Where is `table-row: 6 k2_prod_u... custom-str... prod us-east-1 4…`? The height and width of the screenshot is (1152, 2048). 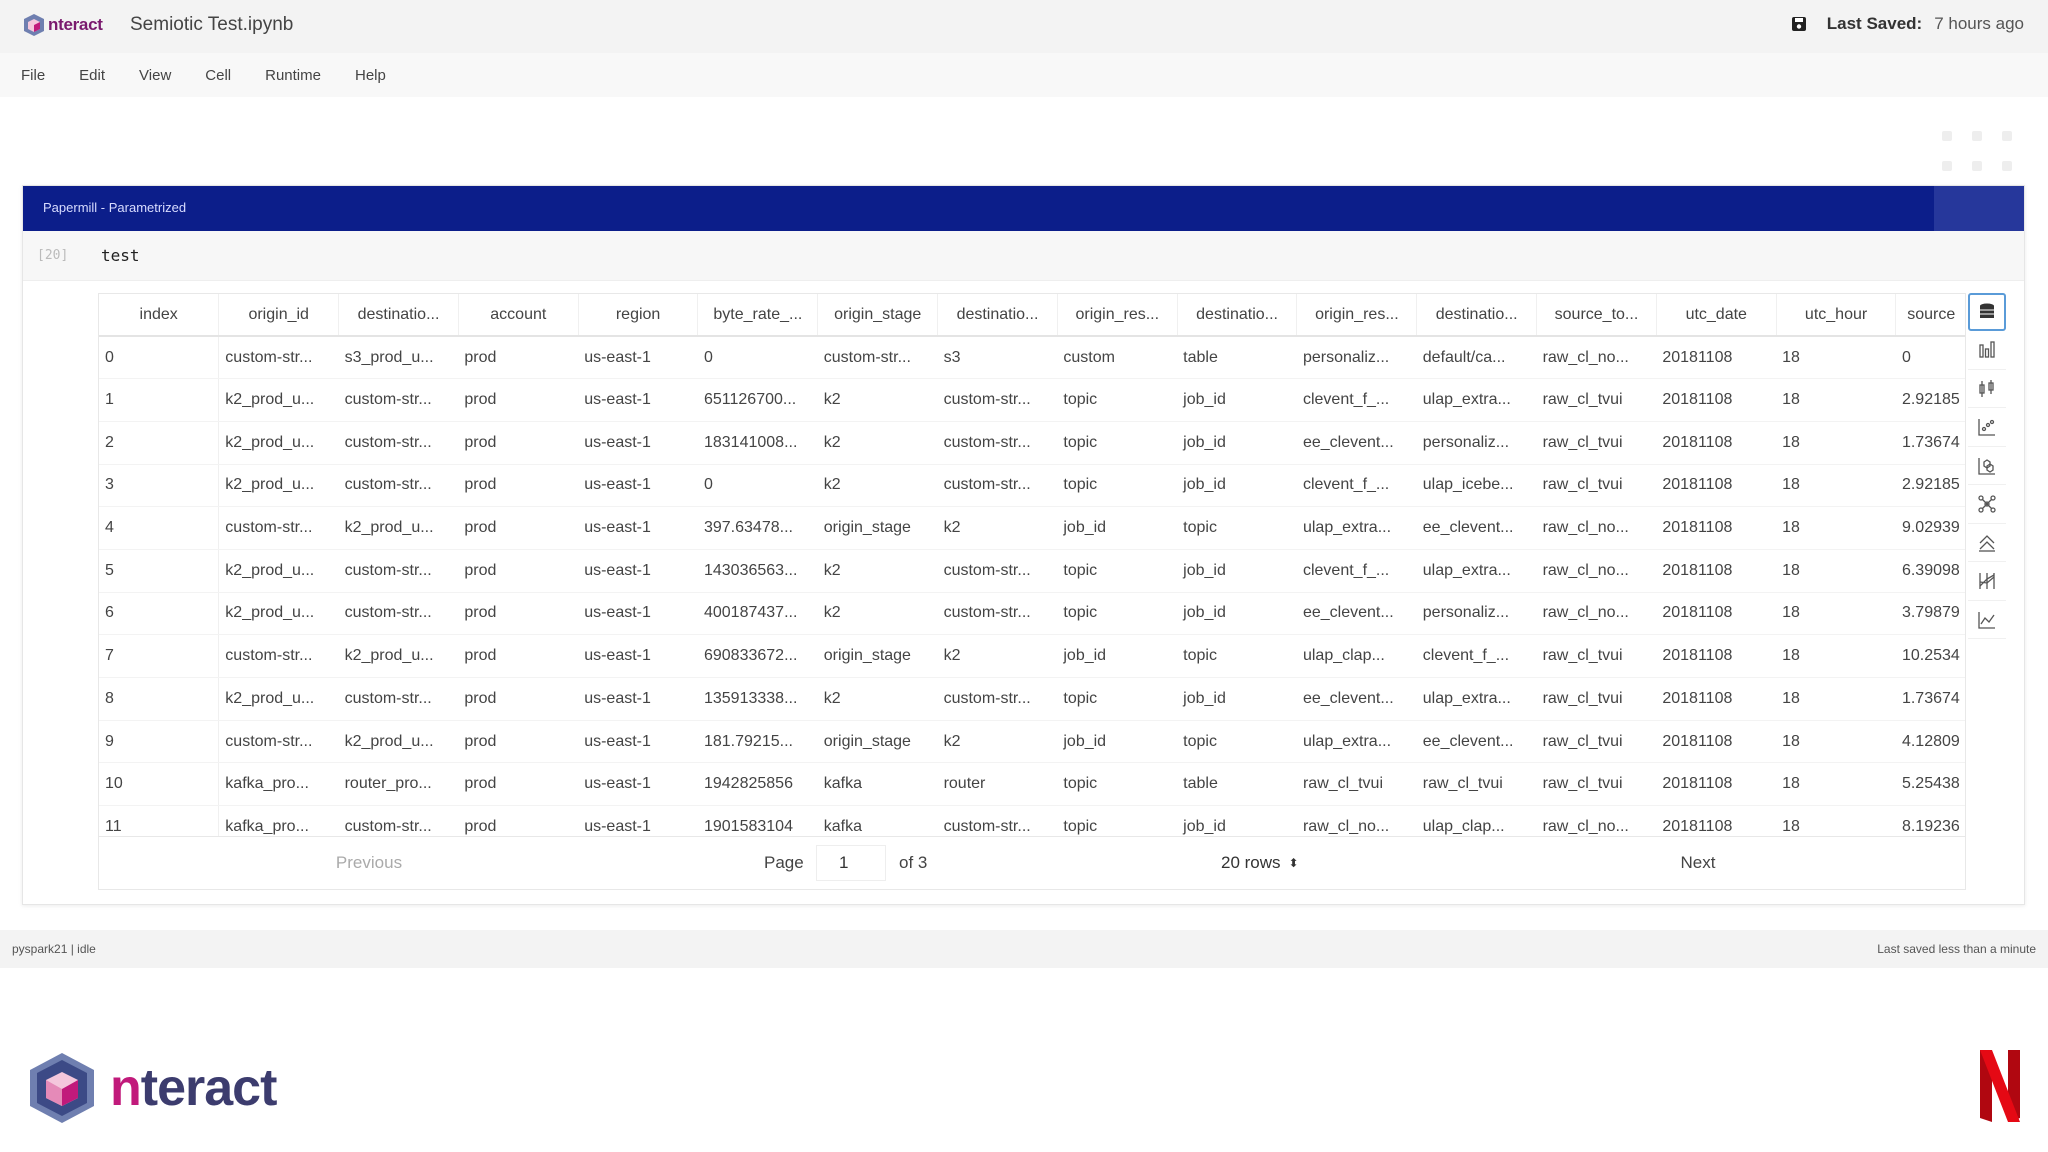 table-row: 6 k2_prod_u... custom-str... prod us-east-1 4… is located at coordinates (1032, 614).